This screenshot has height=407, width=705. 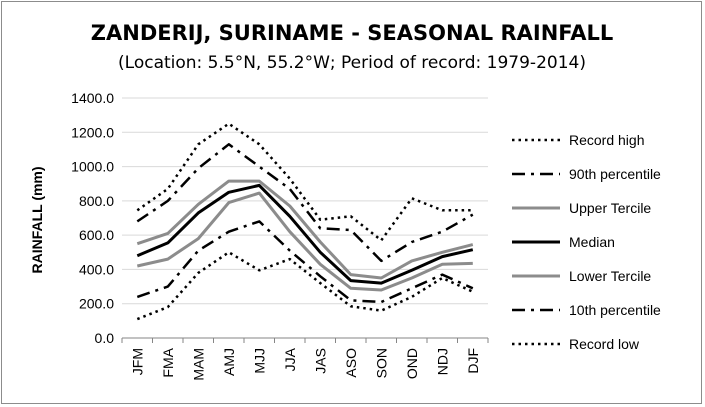 What do you see at coordinates (105, 338) in the screenshot?
I see `y-tick-label: 0.0` at bounding box center [105, 338].